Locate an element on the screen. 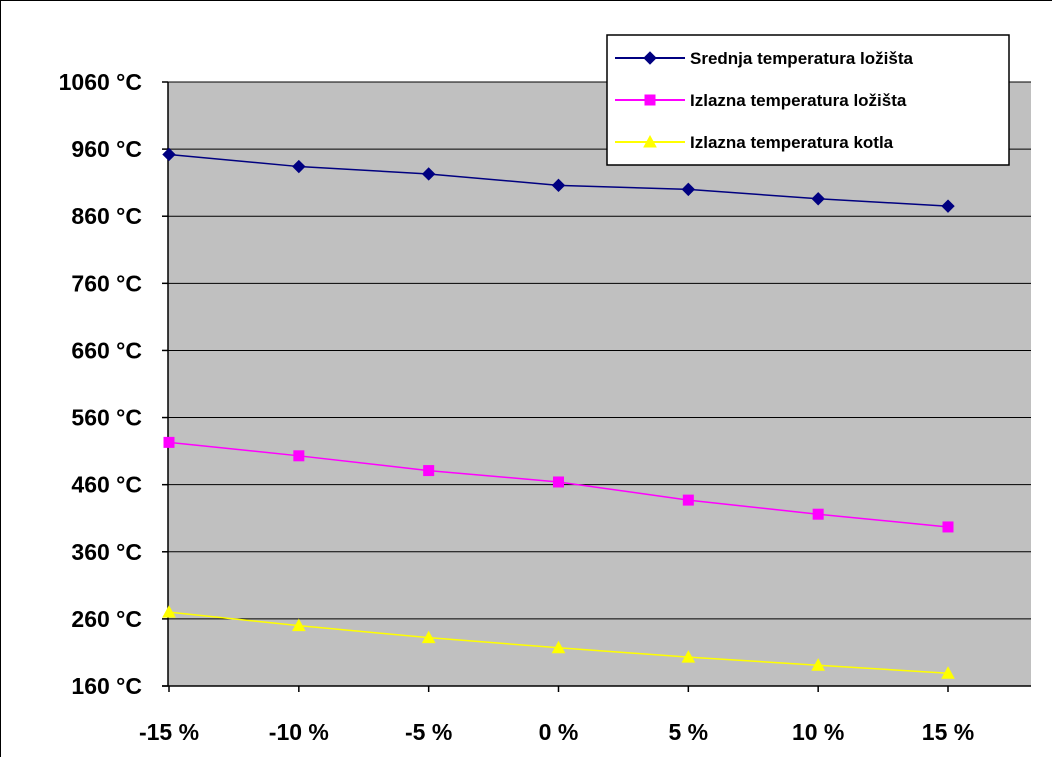 This screenshot has height=757, width=1052. y-tick-label: 1060 °C is located at coordinates (100, 82).